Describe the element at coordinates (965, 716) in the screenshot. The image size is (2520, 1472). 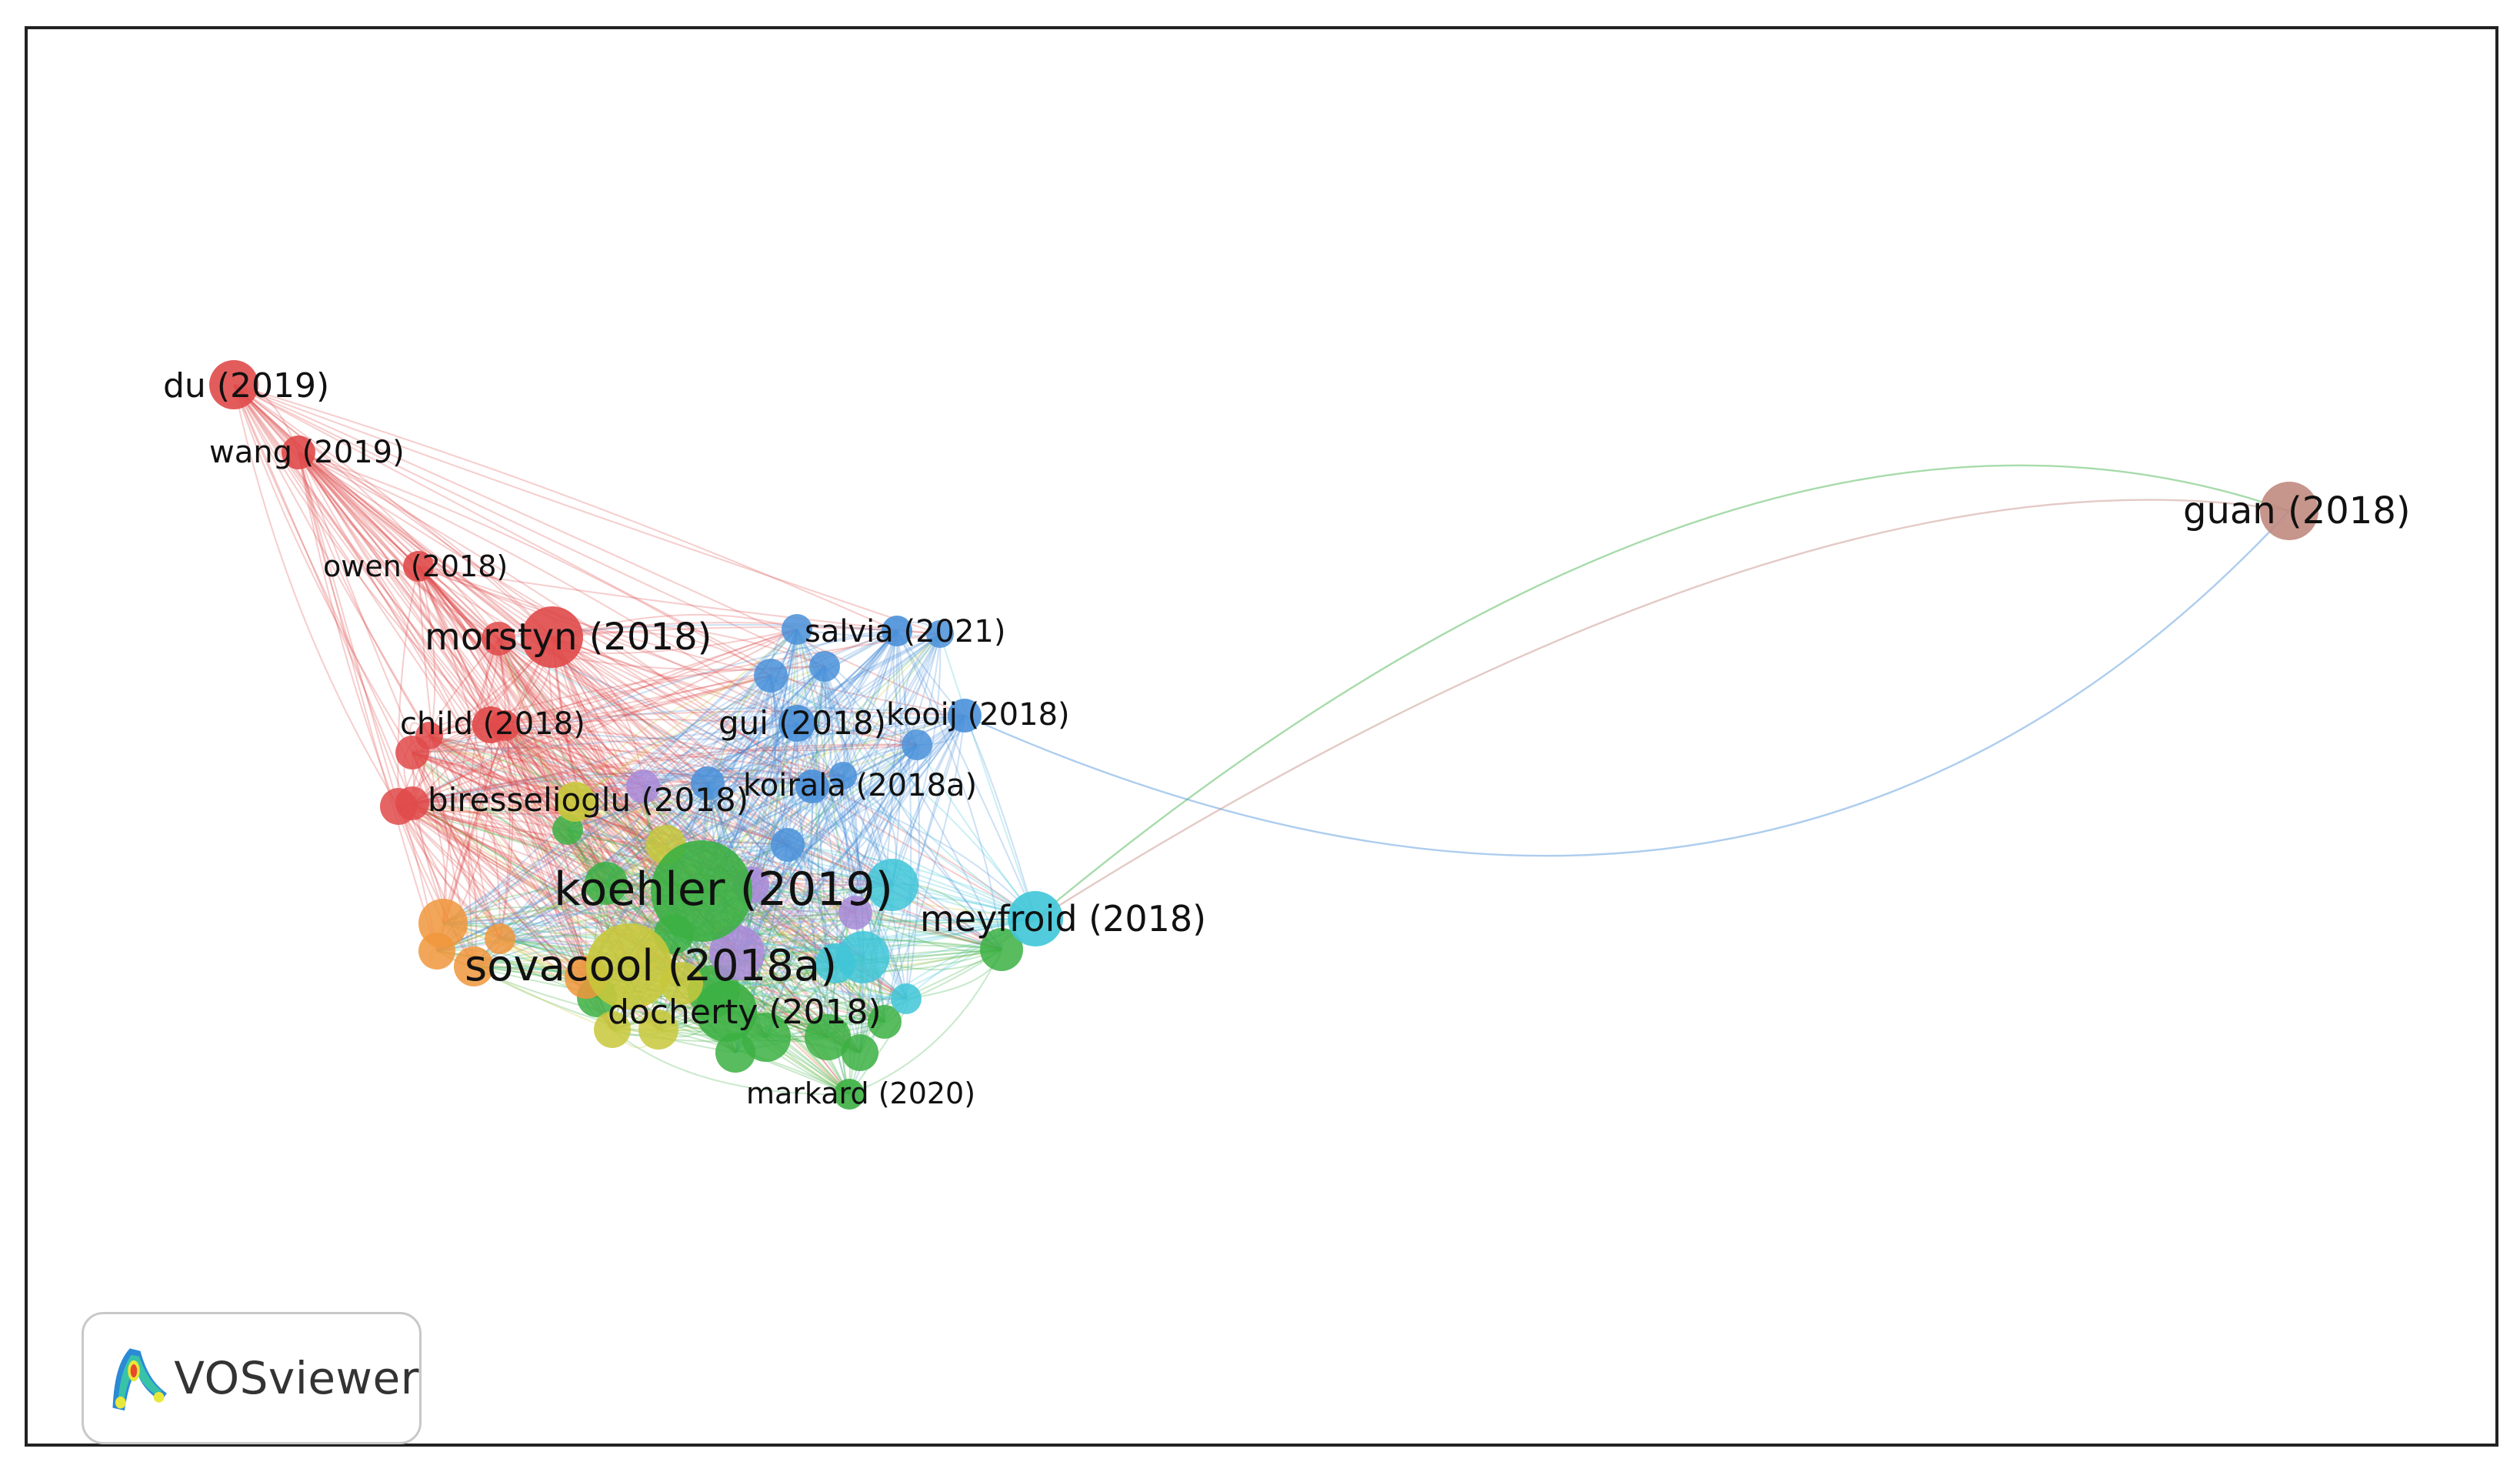
I see `network-node-kooij-2018` at that location.